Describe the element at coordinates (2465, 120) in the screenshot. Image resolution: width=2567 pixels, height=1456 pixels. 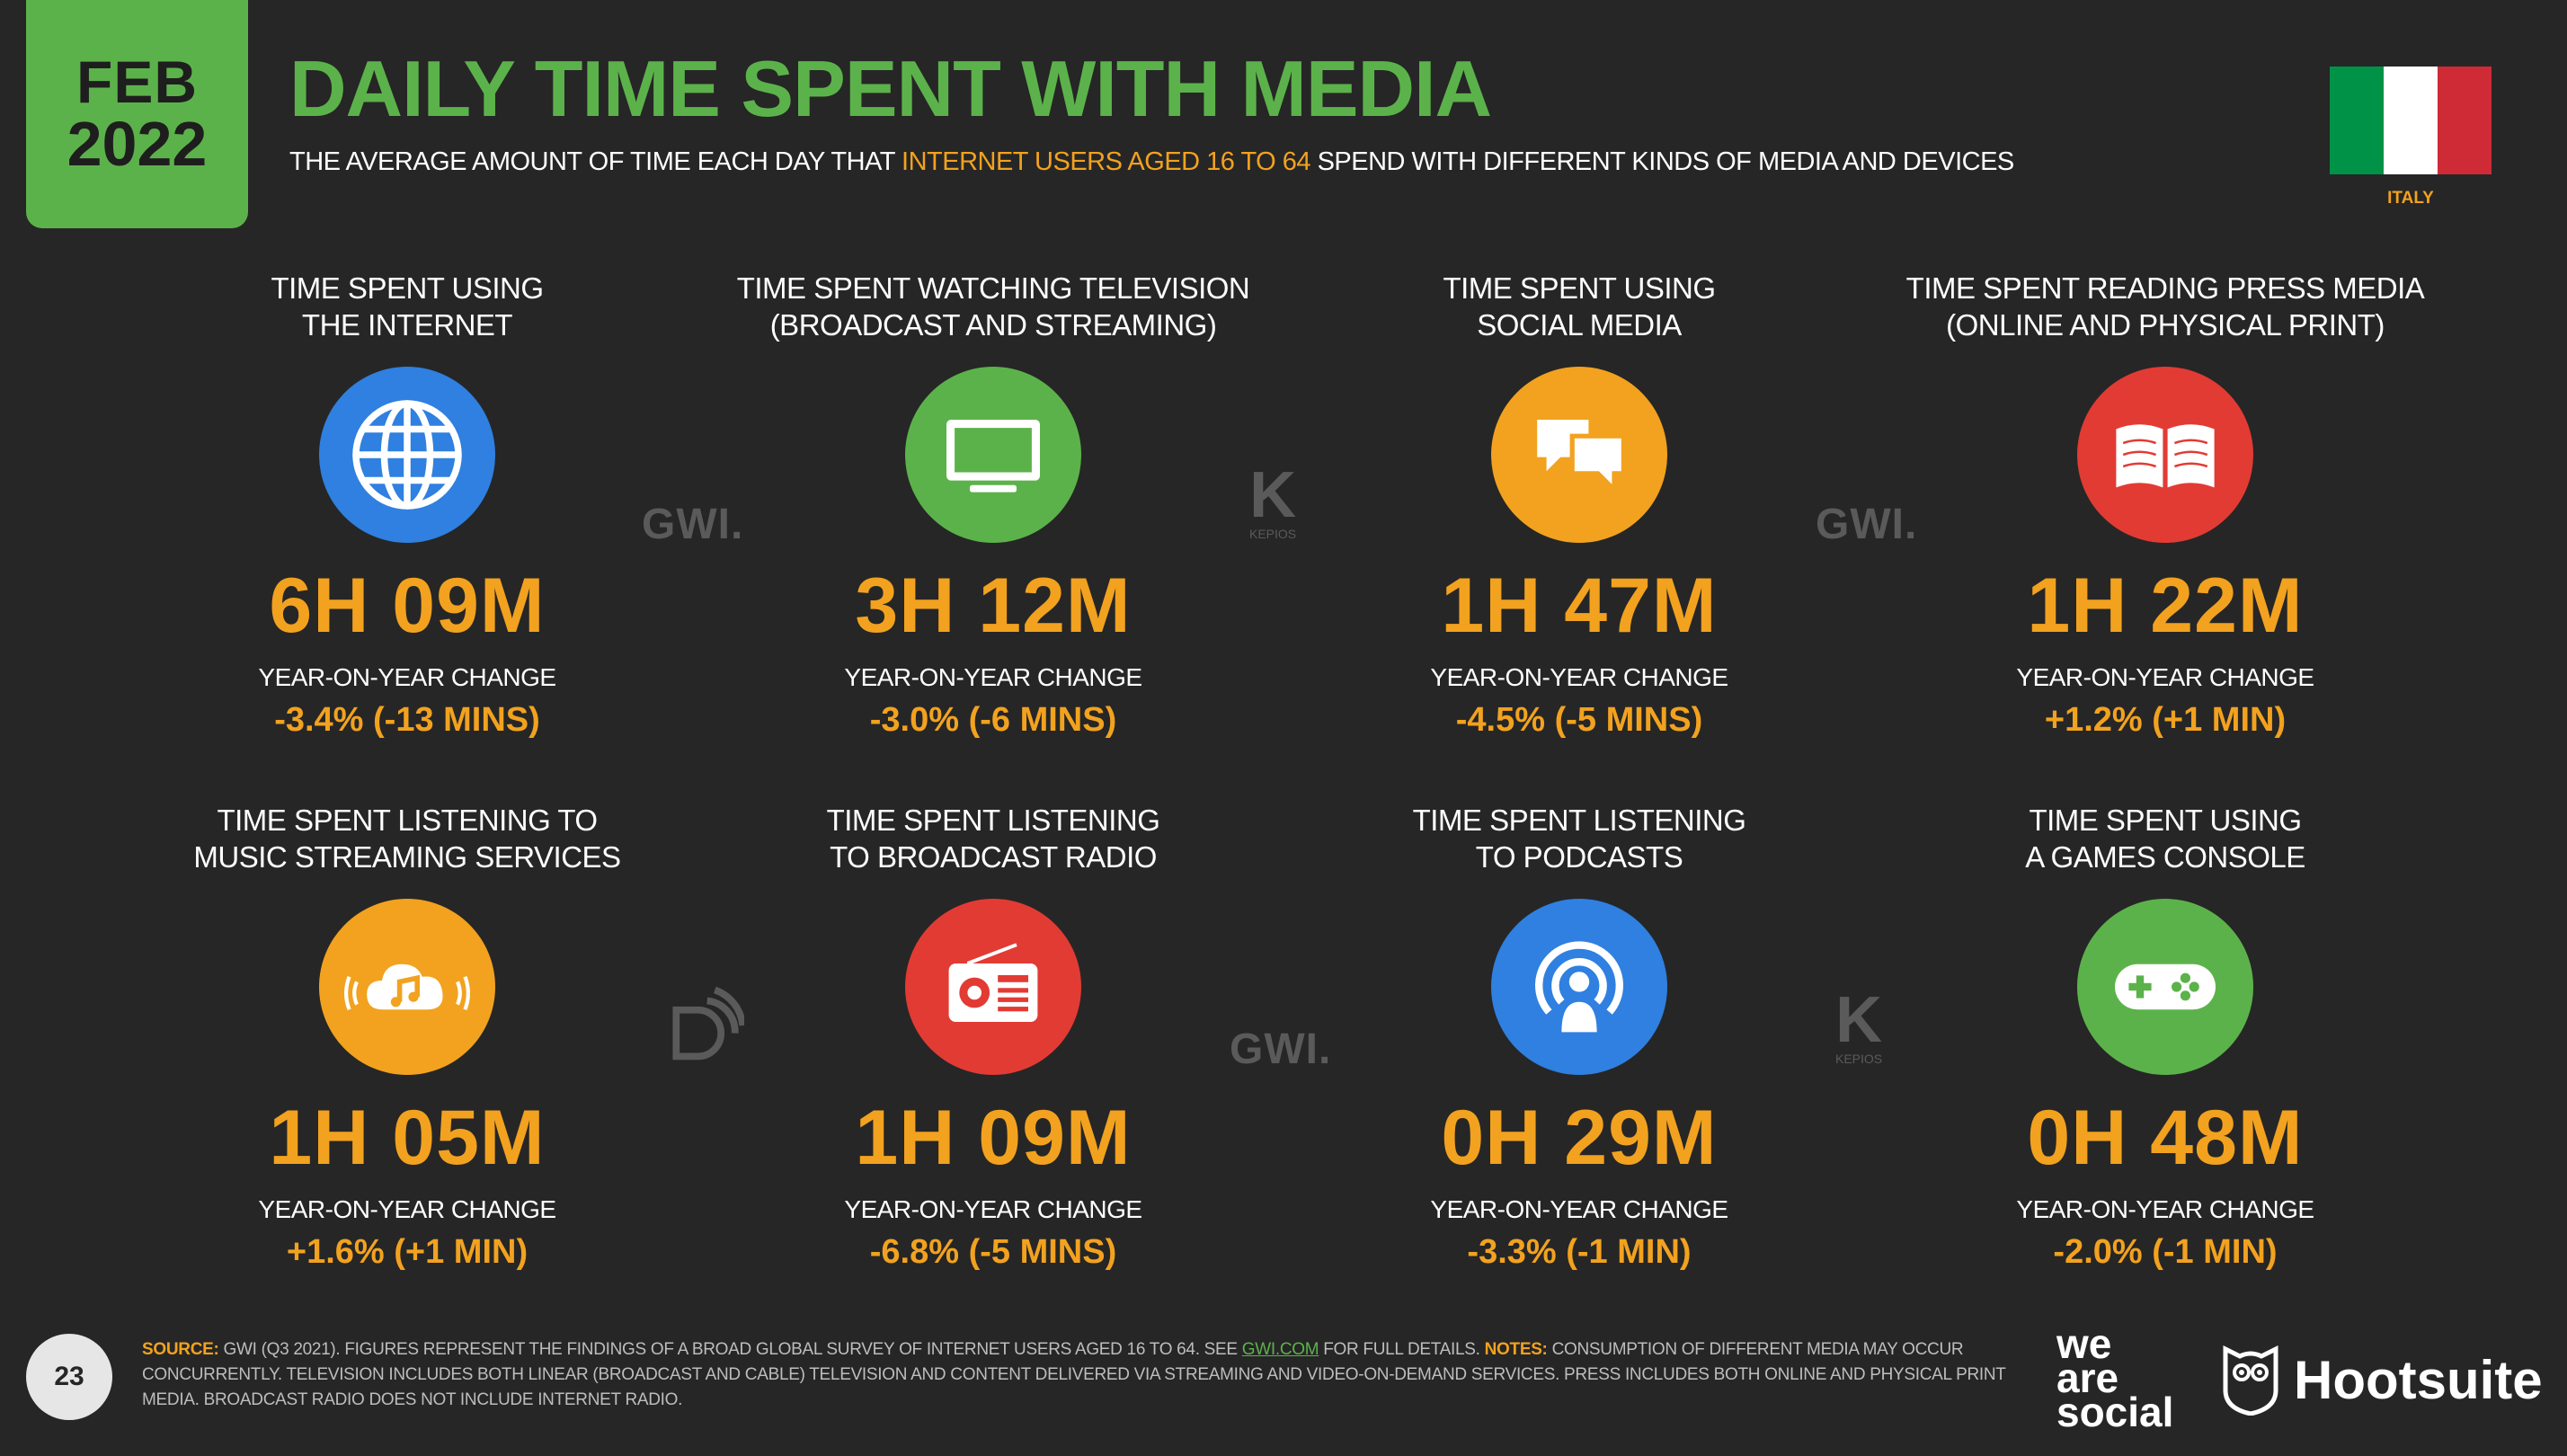
I see `flag-stripe-red` at that location.